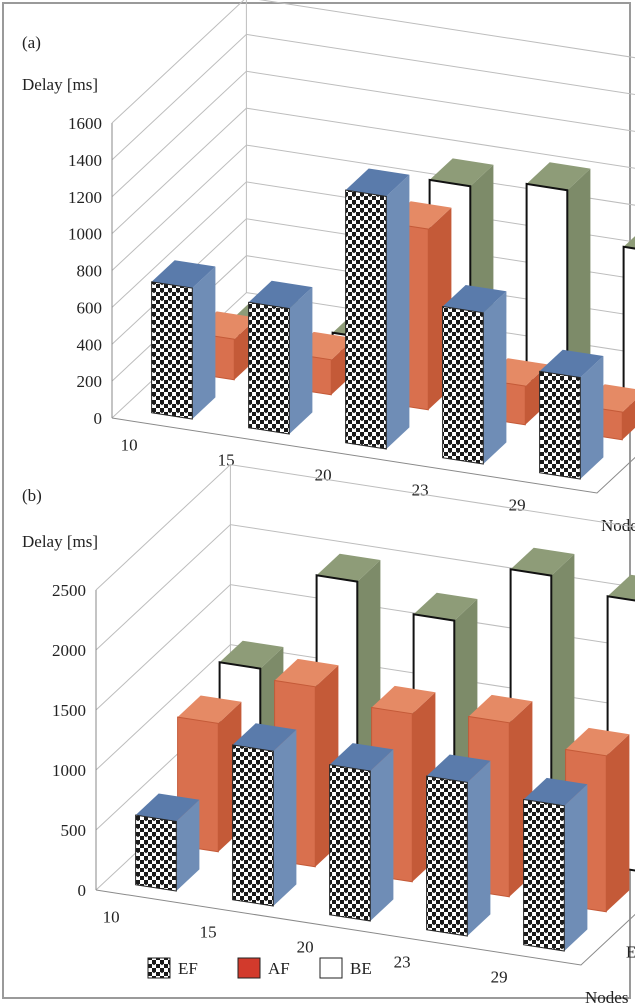 Image resolution: width=635 pixels, height=1003 pixels. I want to click on y-tick-label: 600, so click(90, 307).